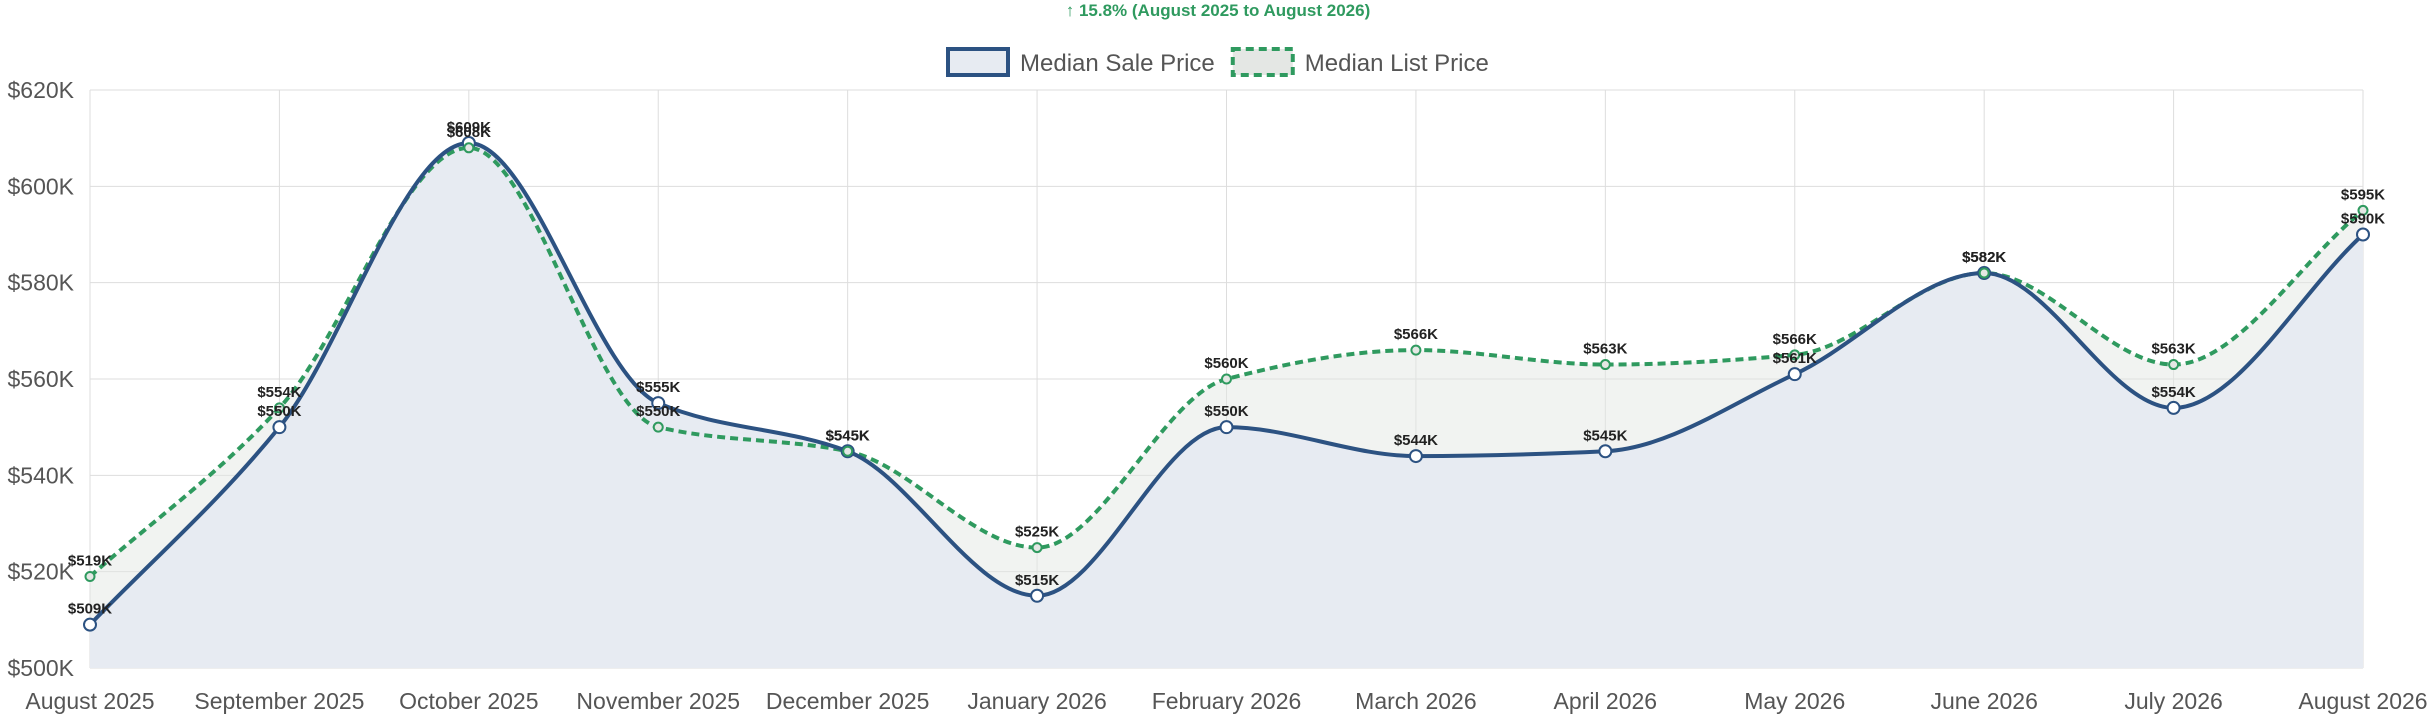 The height and width of the screenshot is (720, 2436). What do you see at coordinates (1397, 63) in the screenshot?
I see `legend-label-list: Median List Price` at bounding box center [1397, 63].